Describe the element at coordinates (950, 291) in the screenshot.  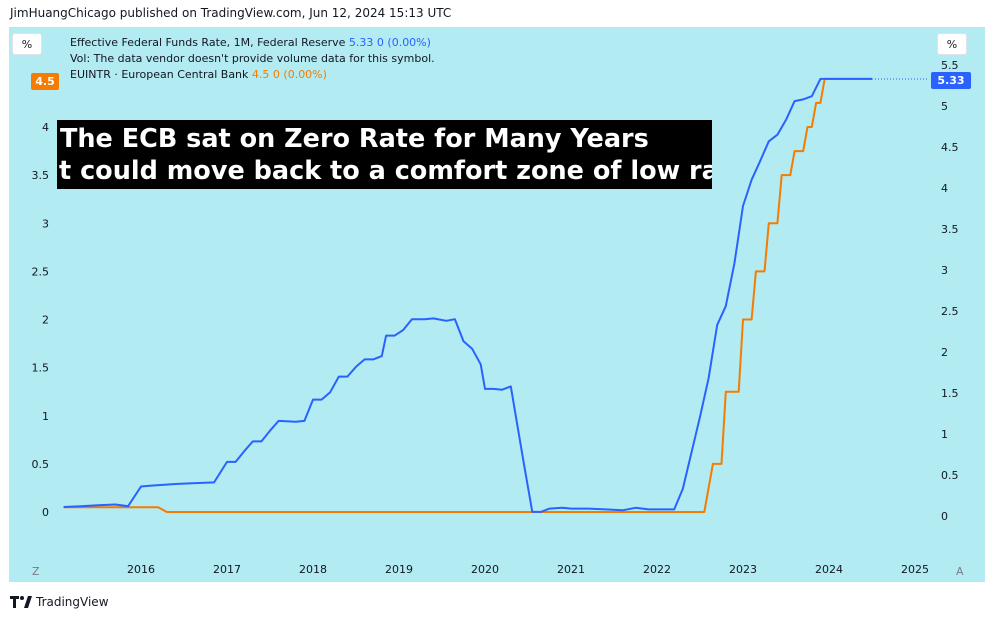
I see `right-axis-ticks: 0 0.5 1 1.5 2 2.5 3 3.5 4 4.5 5 5.5` at that location.